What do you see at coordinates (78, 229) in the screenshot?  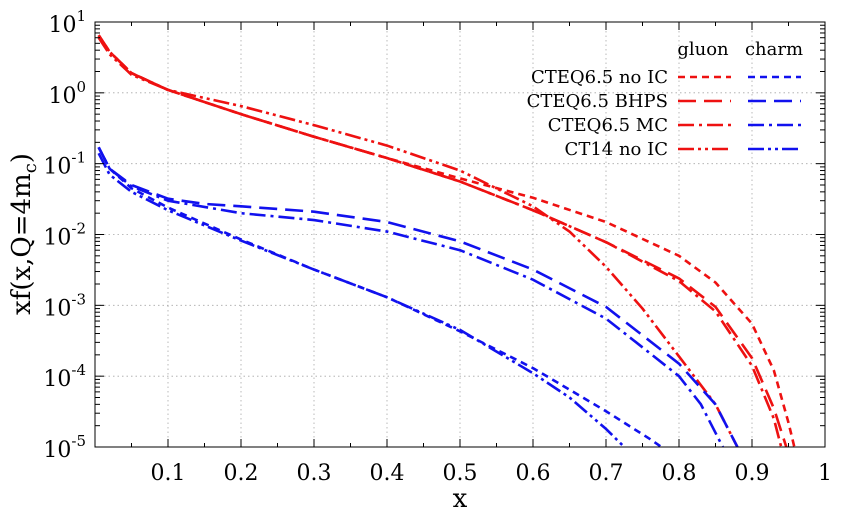 I see `y-tick-exponent: -2` at bounding box center [78, 229].